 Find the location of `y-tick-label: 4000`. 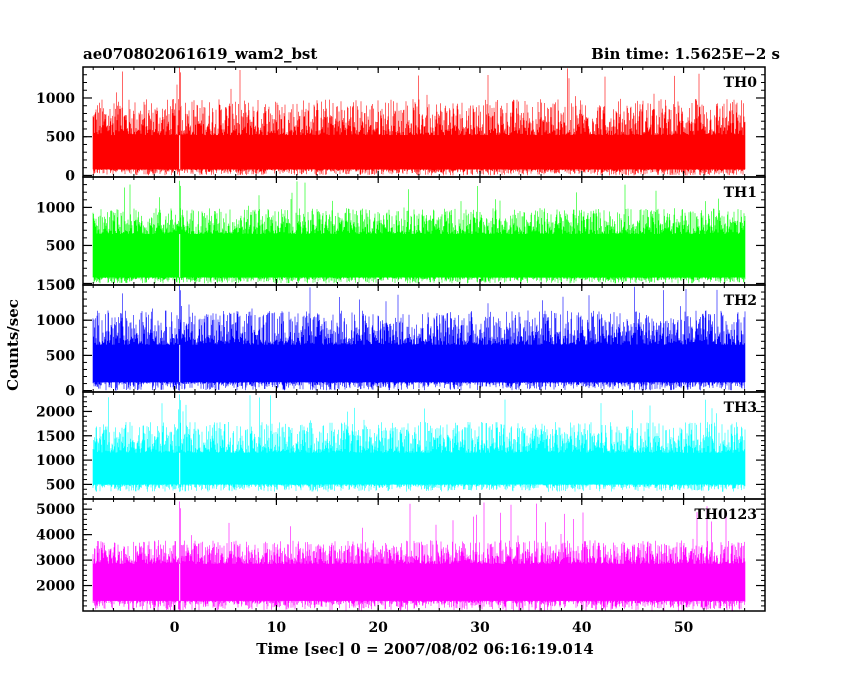

y-tick-label: 4000 is located at coordinates (55, 536).